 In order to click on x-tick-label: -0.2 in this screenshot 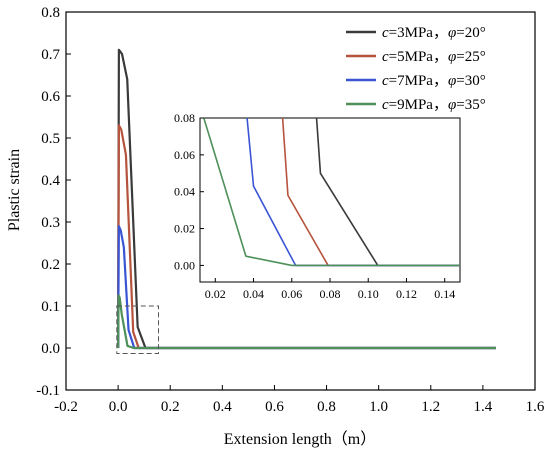, I will do `click(66, 407)`.